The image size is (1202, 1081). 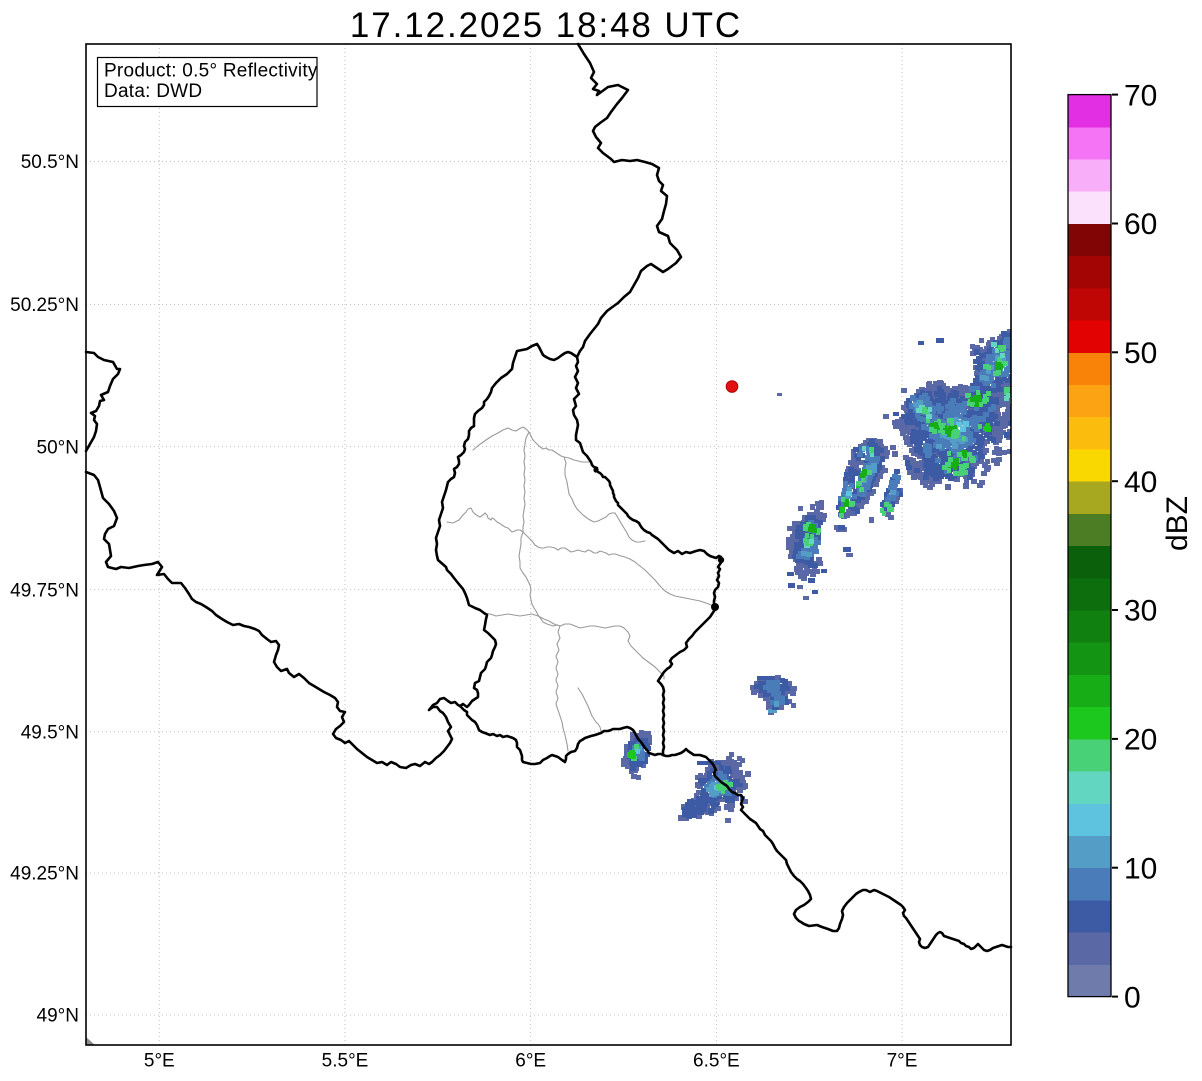 I want to click on svg-text: 50.25°N, so click(x=44, y=305).